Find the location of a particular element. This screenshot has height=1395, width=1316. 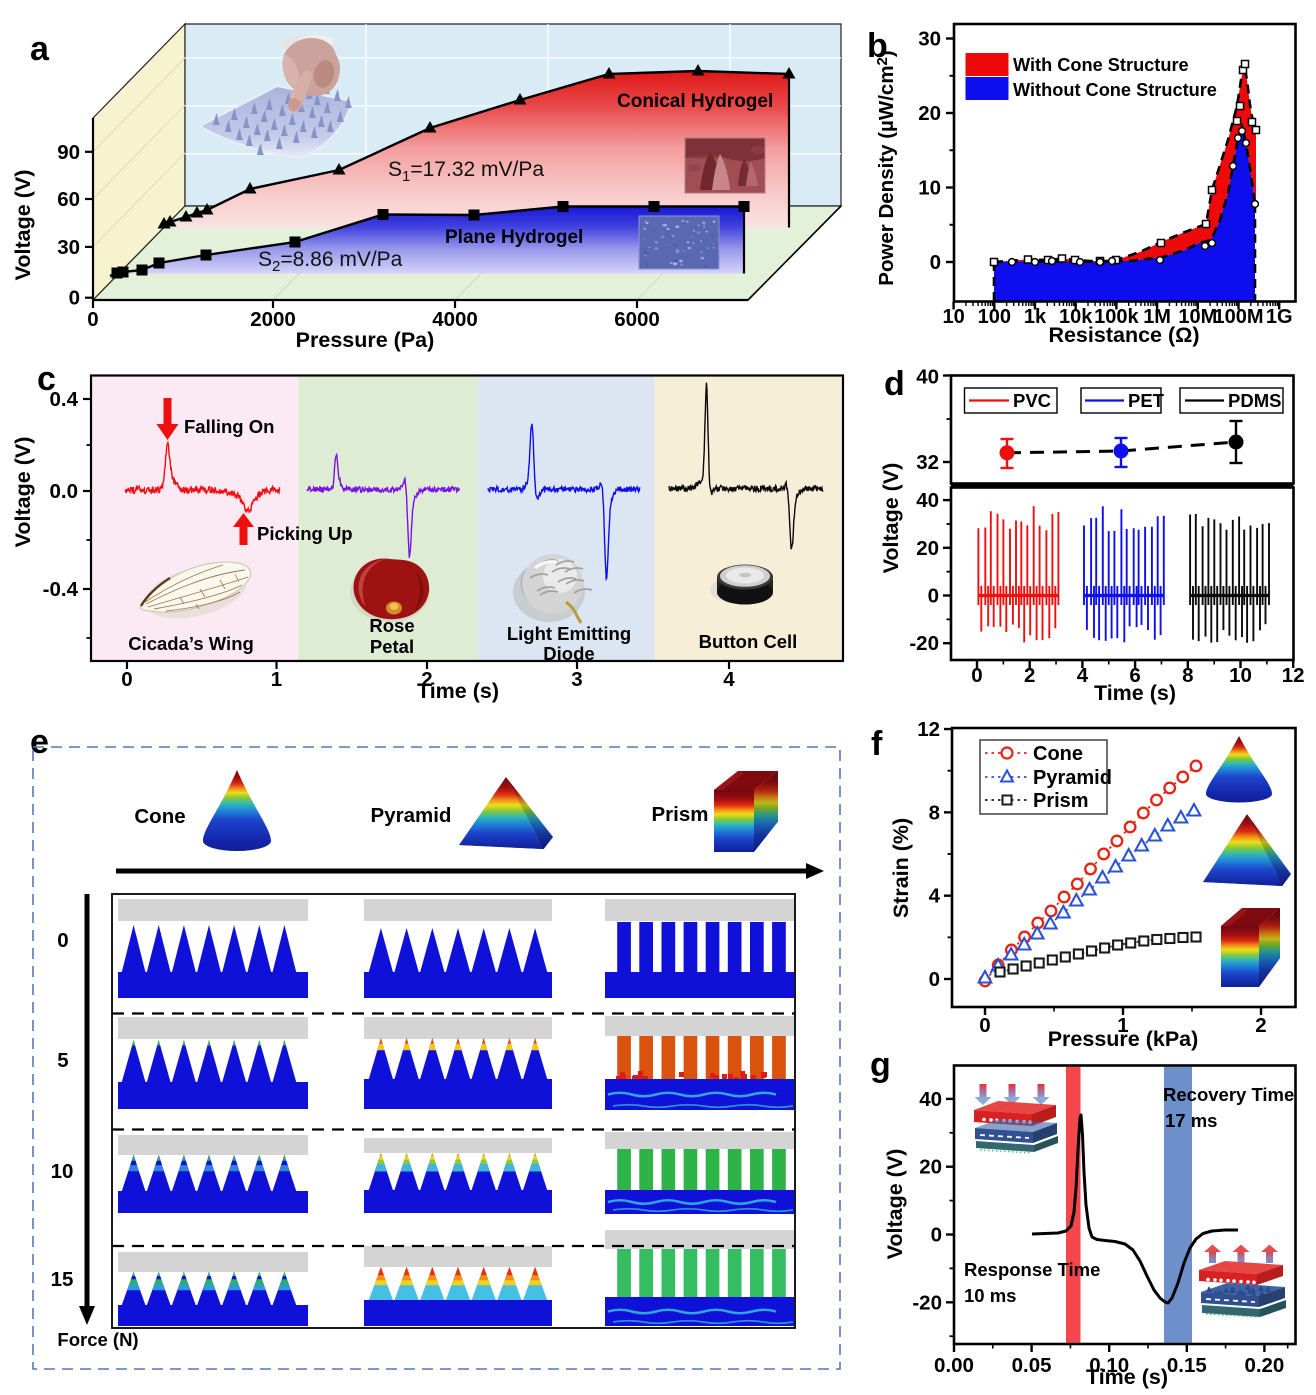

svg-text: Plane Hydrogel is located at coordinates (514, 237).